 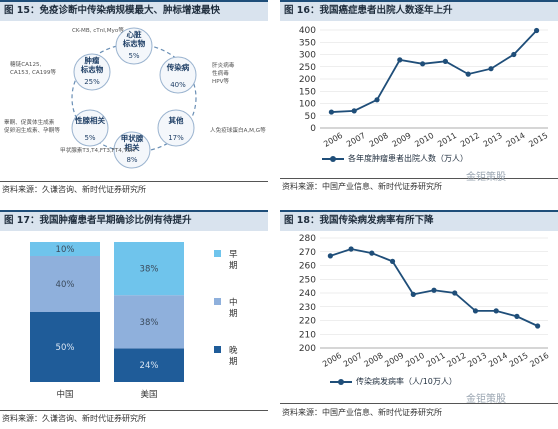 I want to click on fig16-xtick-label: 2014, so click(x=515, y=140).